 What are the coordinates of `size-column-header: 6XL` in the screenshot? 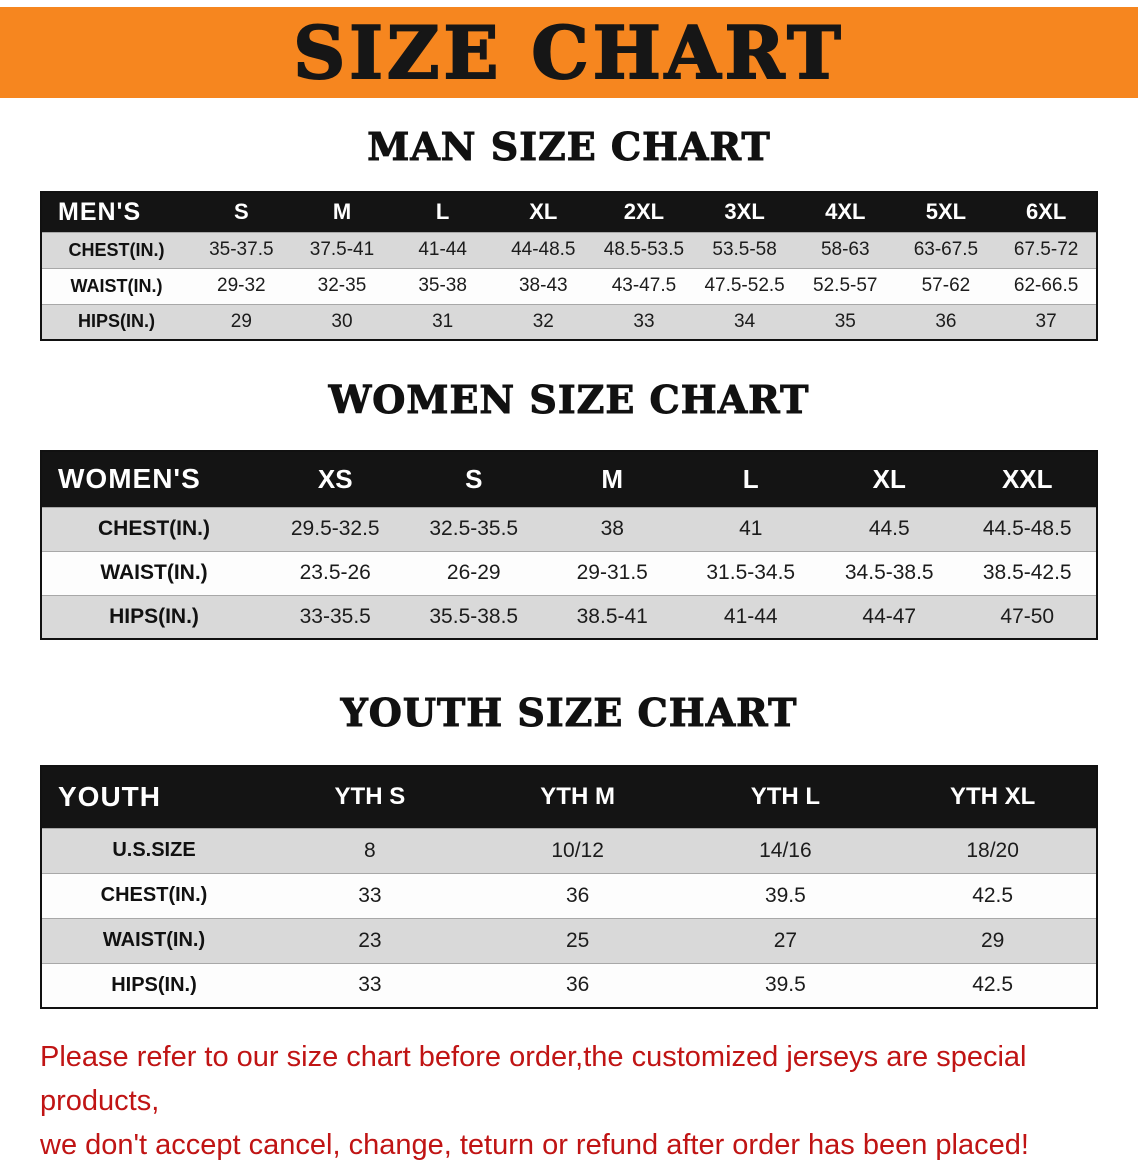 It's located at (1046, 212).